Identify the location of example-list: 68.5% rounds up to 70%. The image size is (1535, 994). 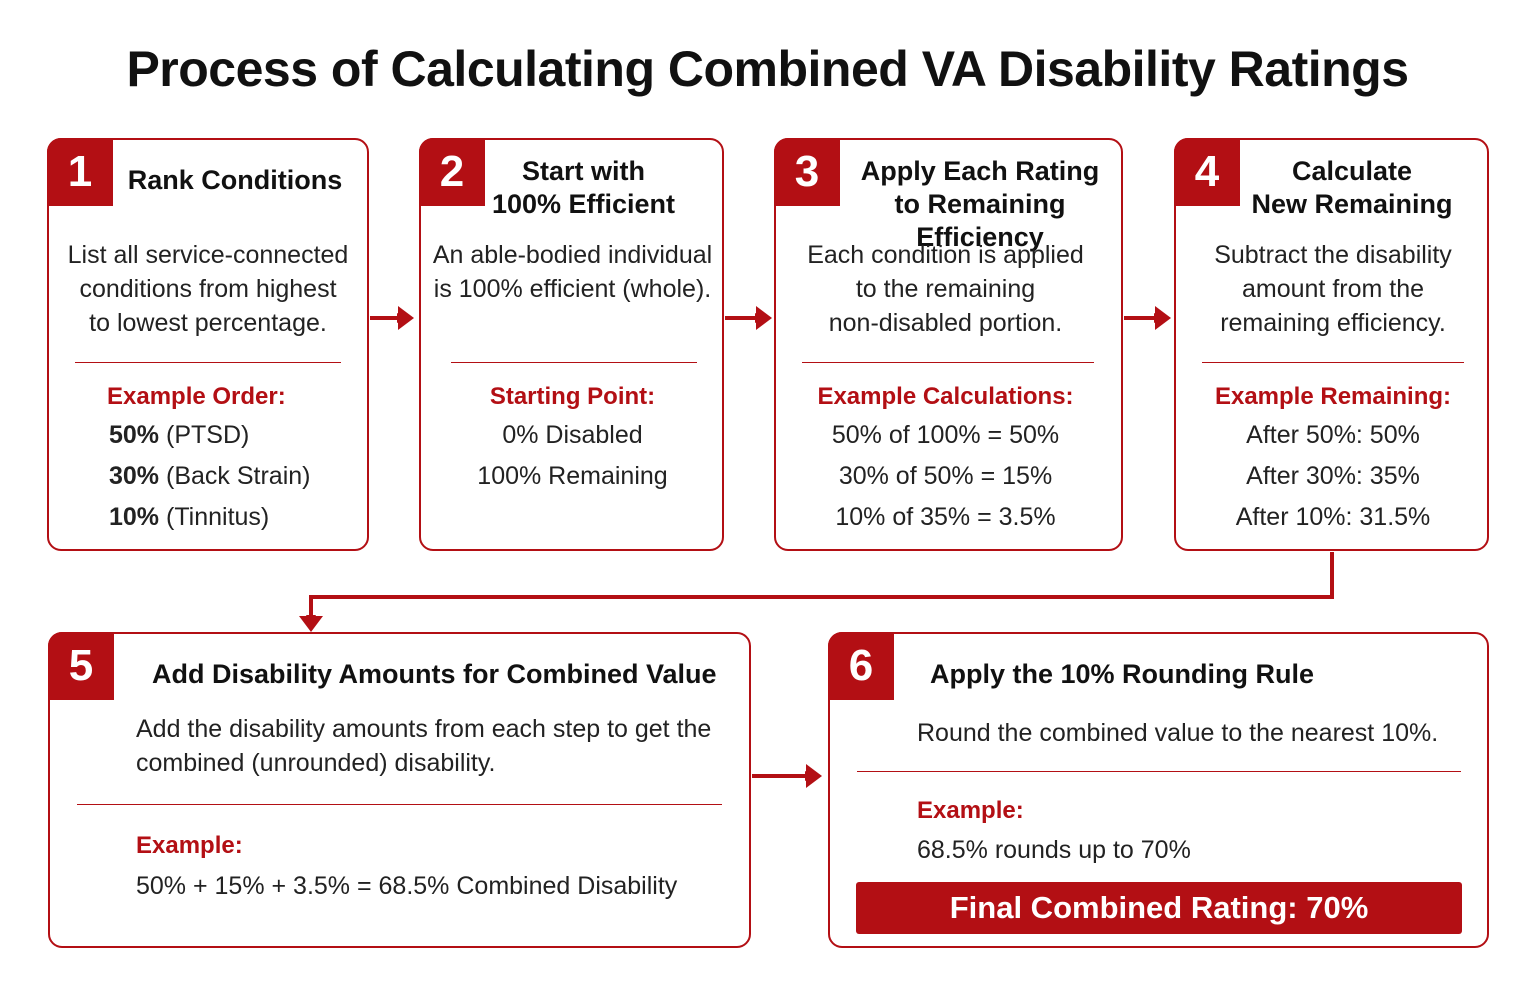
(1187, 850).